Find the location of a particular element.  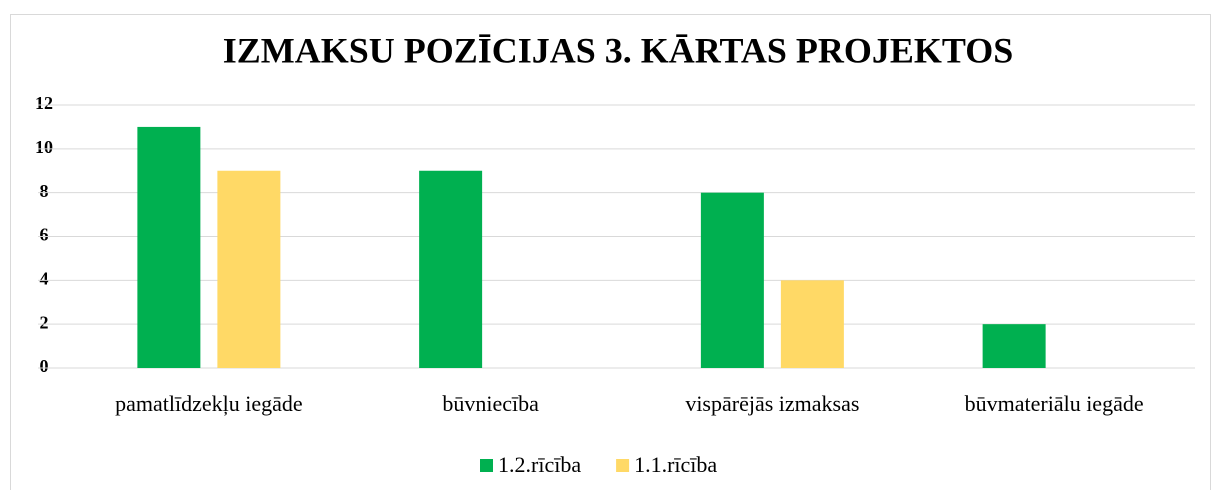

chart-title: IZMAKSU POZĪCIJAS 3. KĀRTAS PROJEKTOS is located at coordinates (618, 50).